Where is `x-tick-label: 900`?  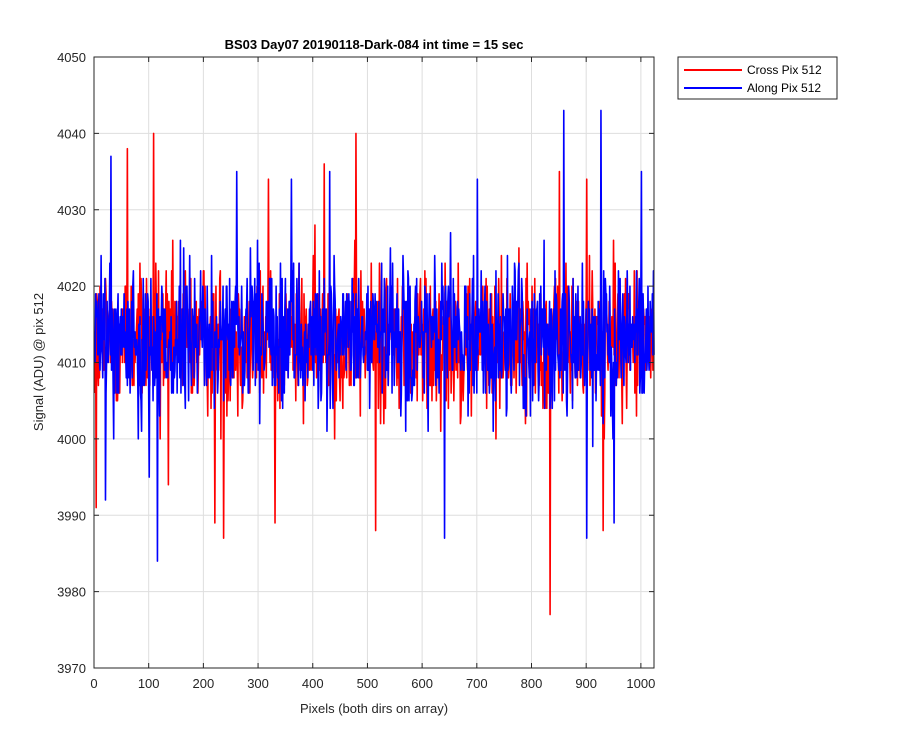 x-tick-label: 900 is located at coordinates (586, 683).